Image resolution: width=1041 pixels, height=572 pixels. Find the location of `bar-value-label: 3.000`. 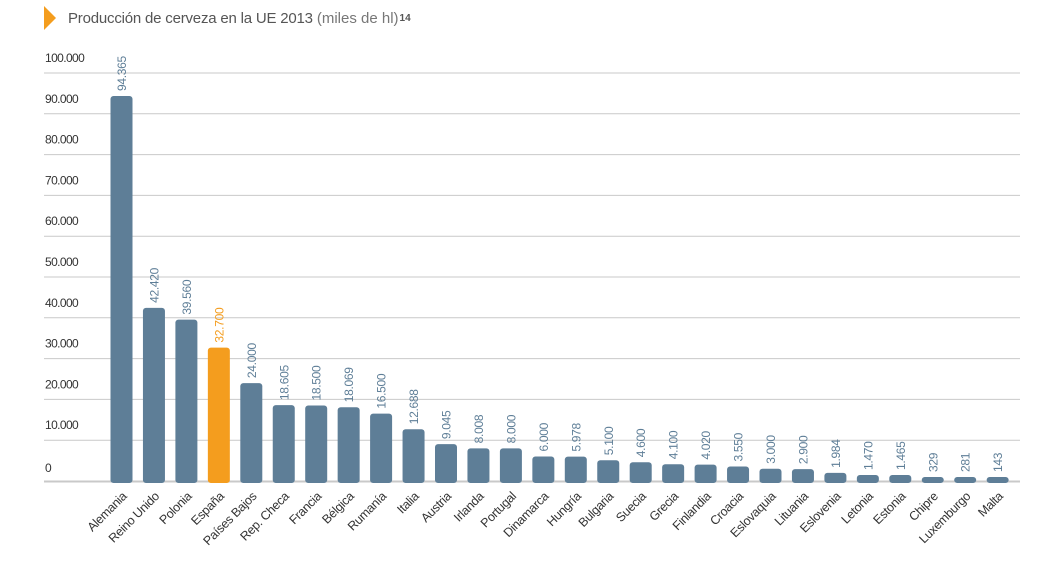

bar-value-label: 3.000 is located at coordinates (771, 449).